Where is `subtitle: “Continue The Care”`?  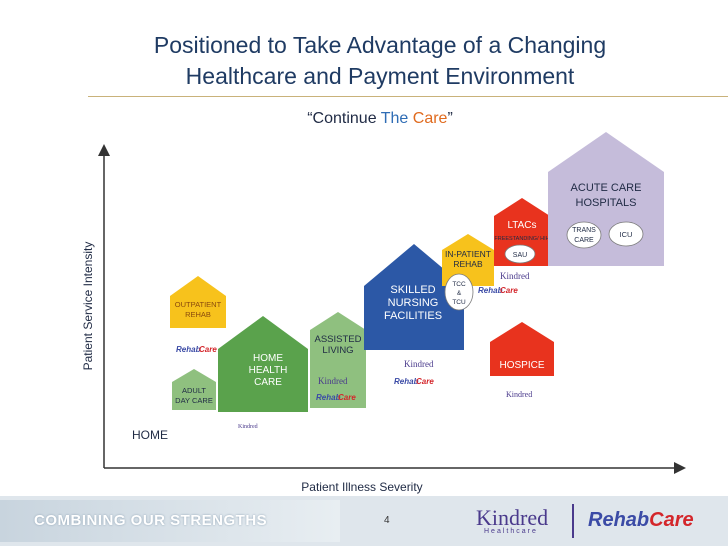
subtitle: “Continue The Care” is located at coordinates (380, 119).